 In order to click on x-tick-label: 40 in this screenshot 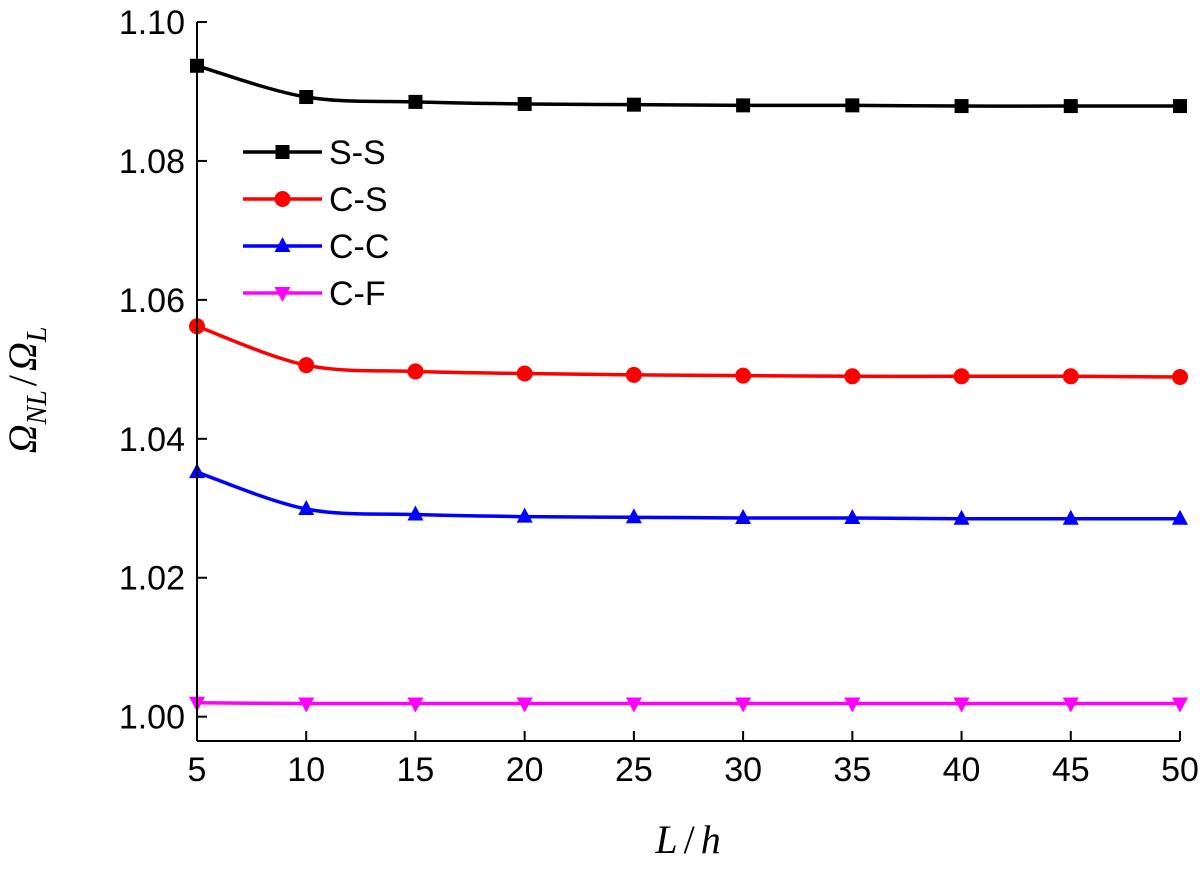, I will do `click(962, 770)`.